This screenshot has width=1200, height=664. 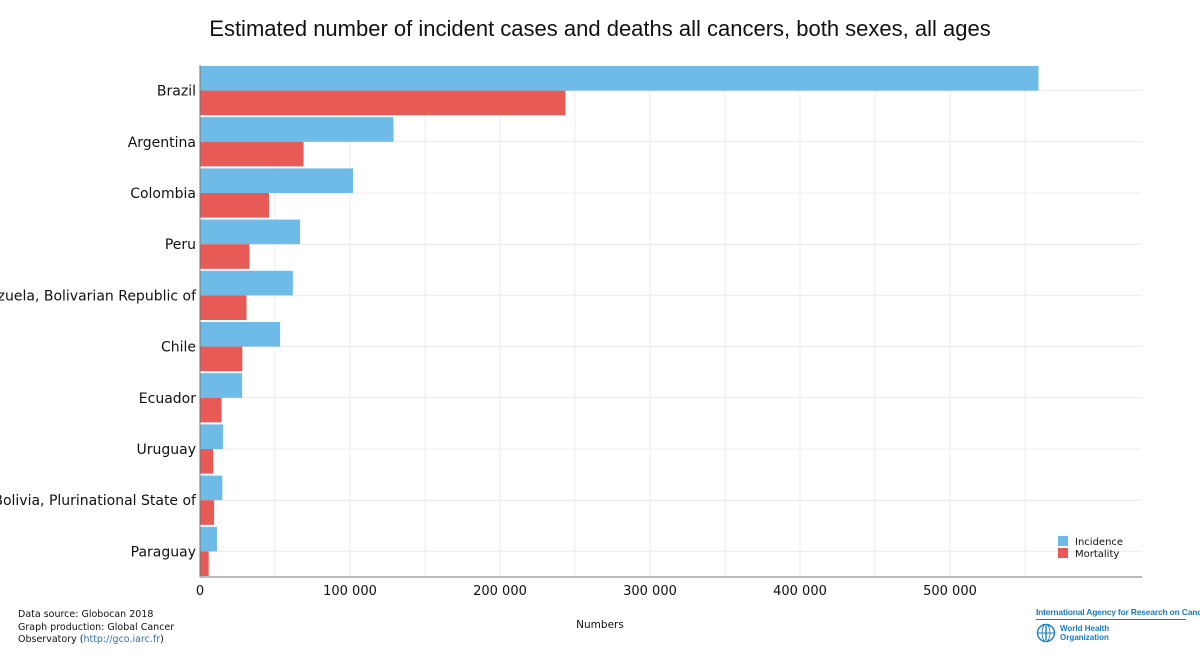 I want to click on legend-swatch-incidence, so click(x=1063, y=541).